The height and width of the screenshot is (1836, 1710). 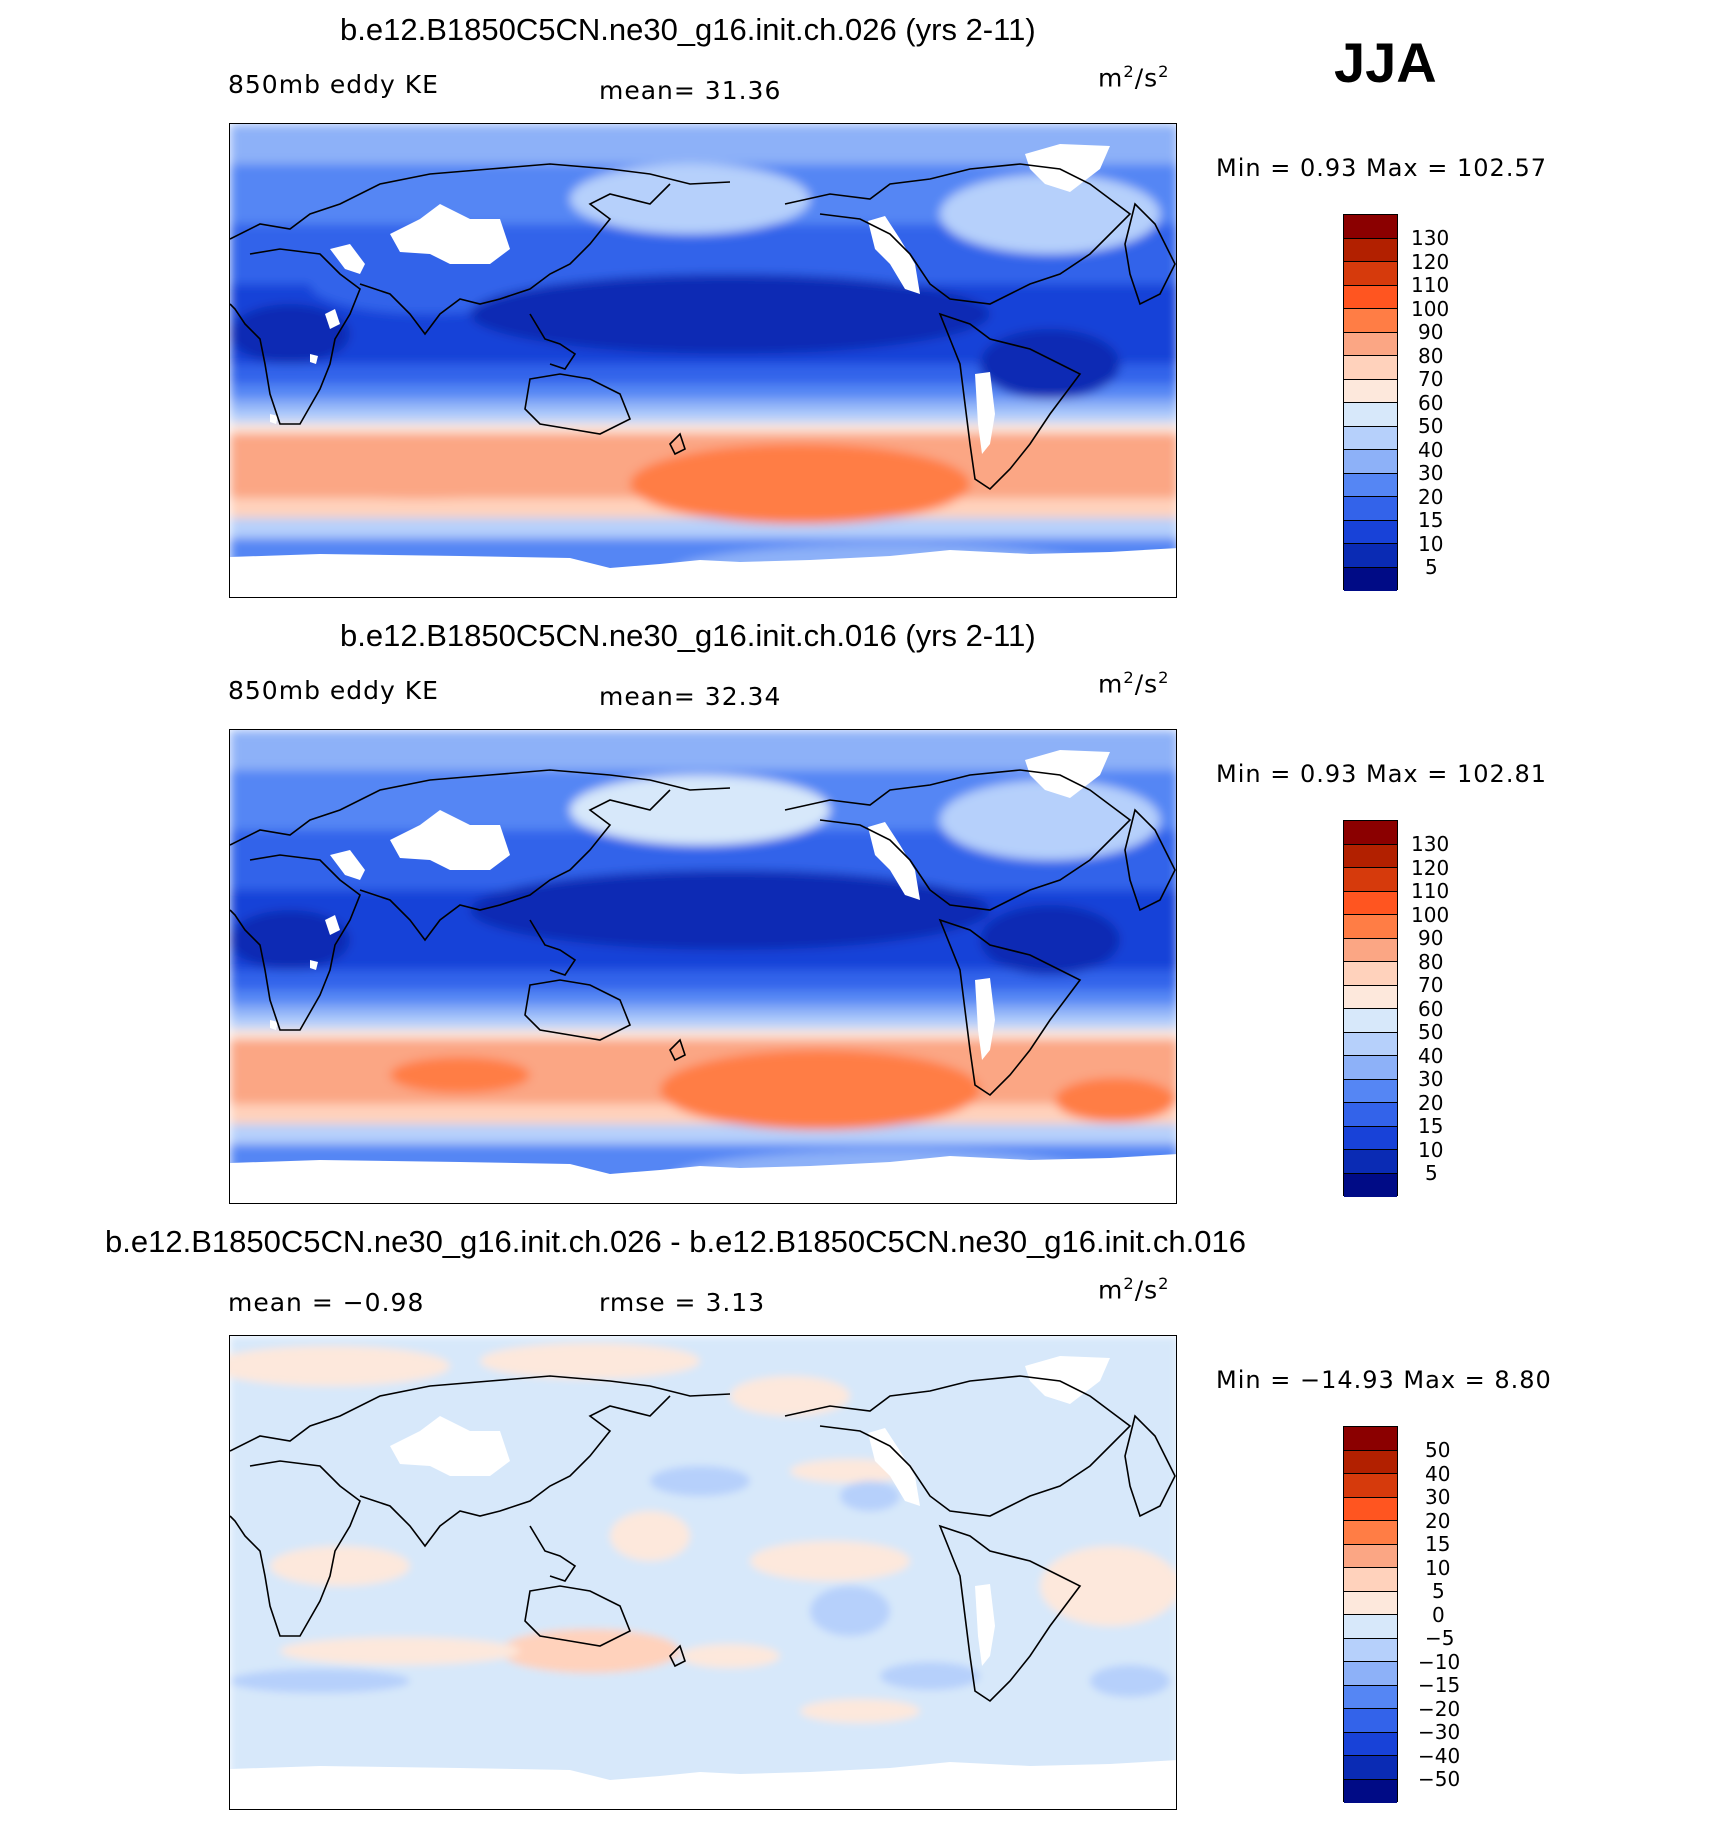 What do you see at coordinates (1431, 402) in the screenshot?
I see `cb1-label: 60` at bounding box center [1431, 402].